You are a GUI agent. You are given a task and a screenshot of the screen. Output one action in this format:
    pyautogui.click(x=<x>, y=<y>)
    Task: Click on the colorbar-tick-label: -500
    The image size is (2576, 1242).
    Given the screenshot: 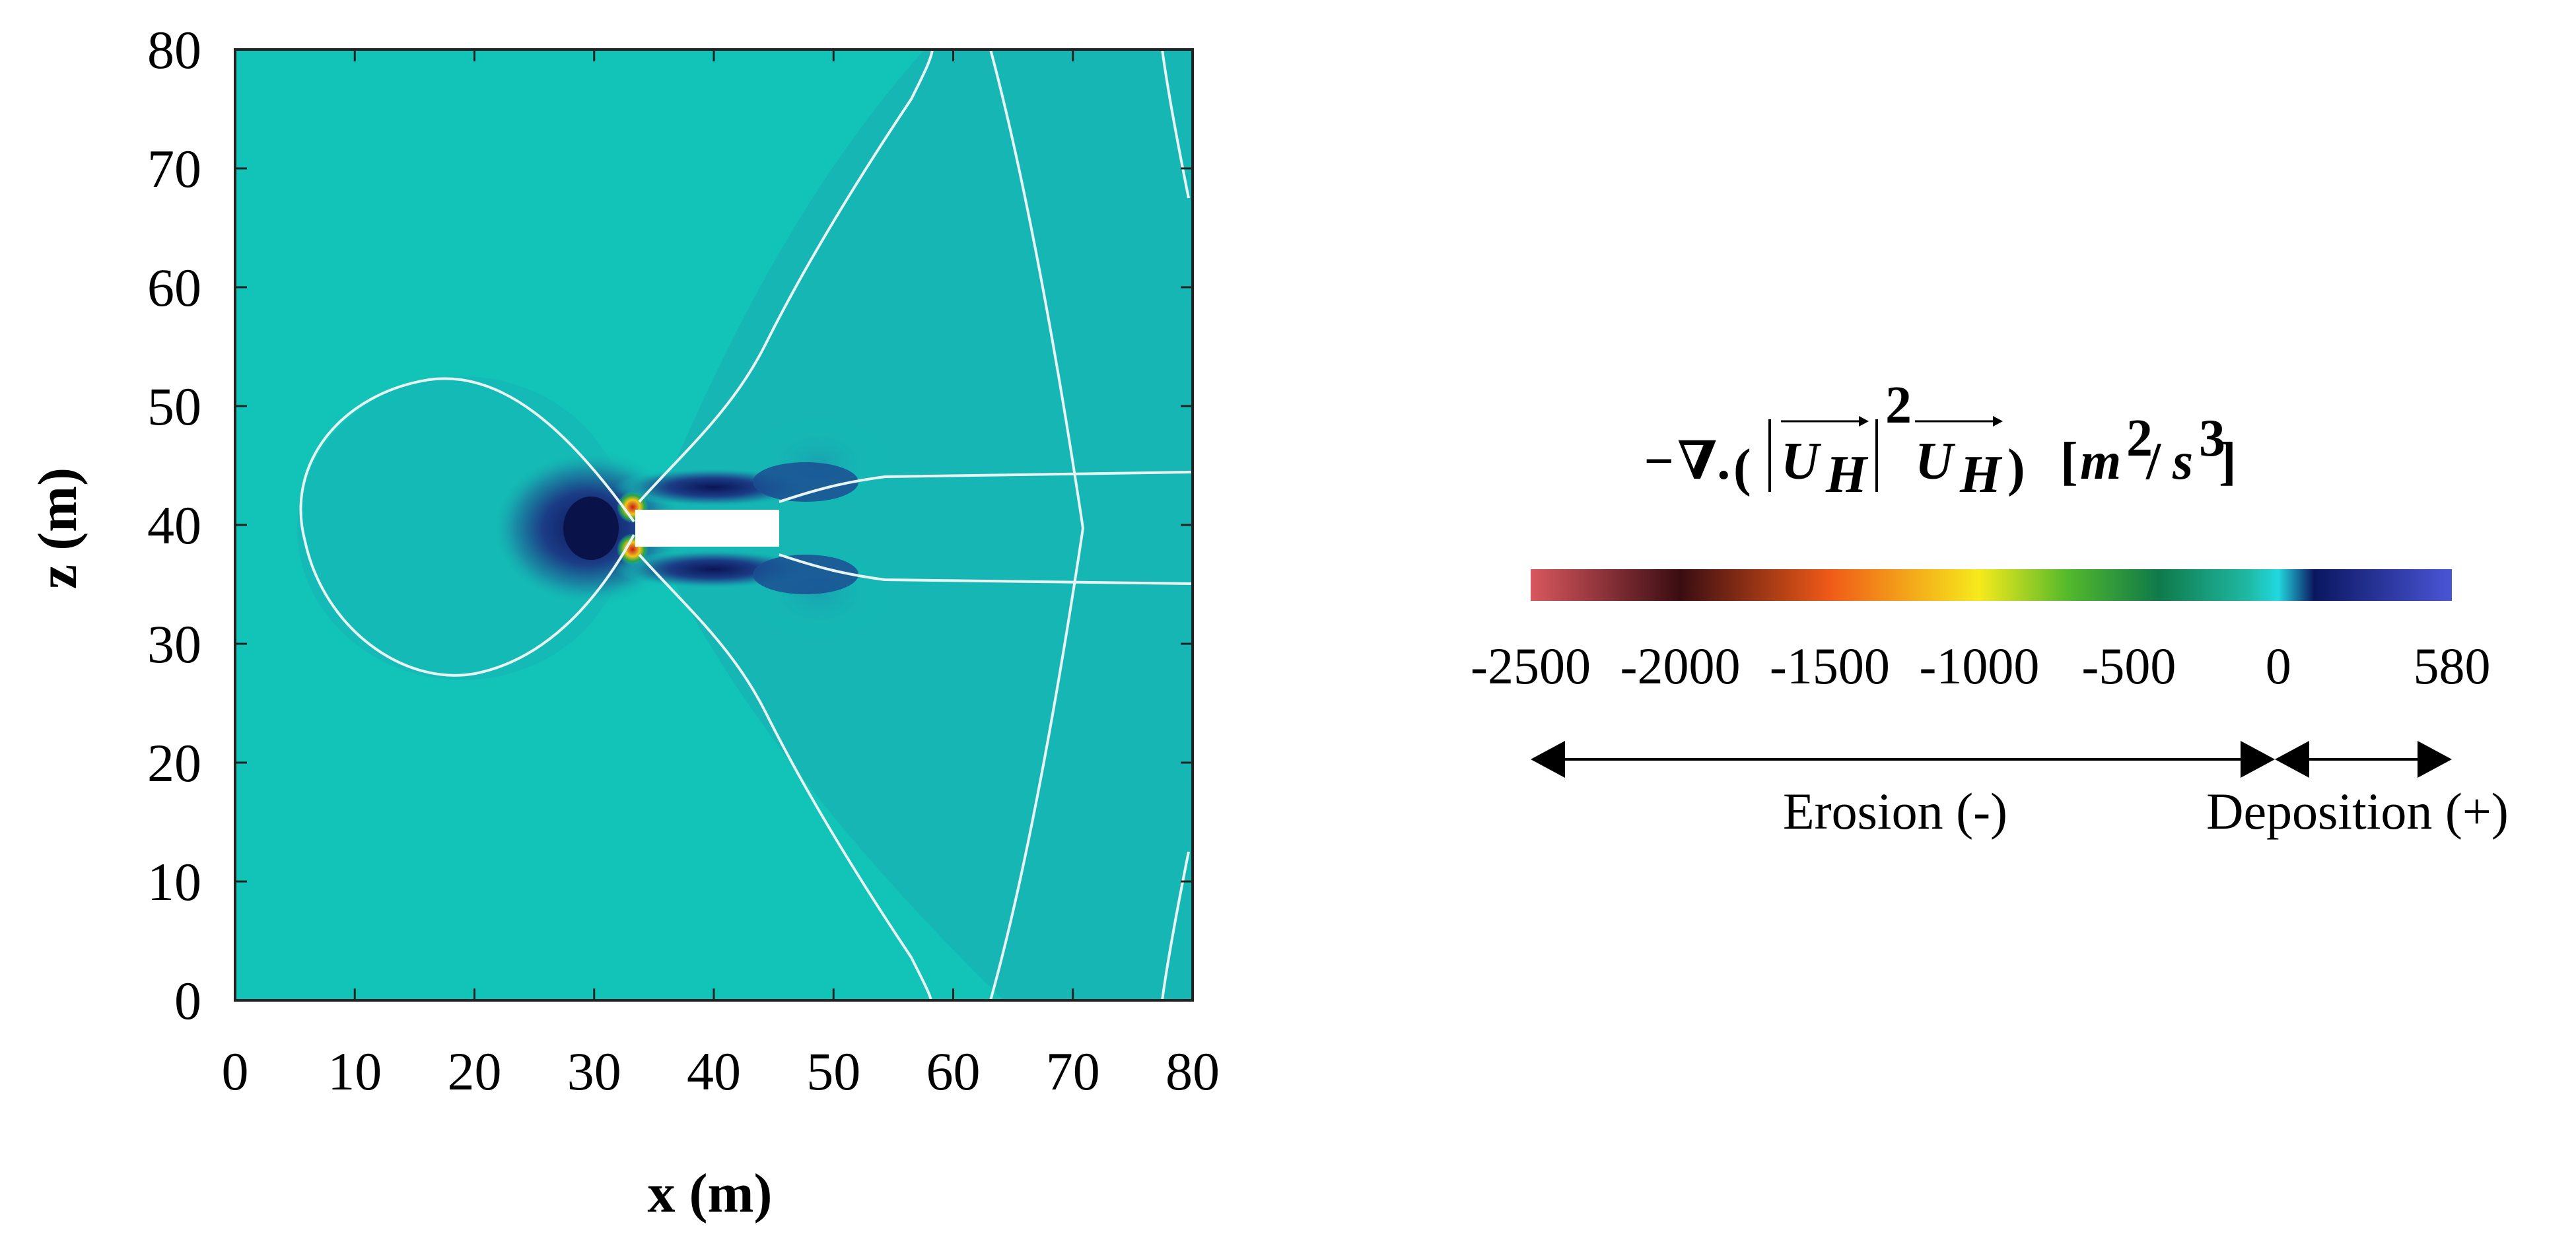 What is the action you would take?
    pyautogui.click(x=2128, y=666)
    